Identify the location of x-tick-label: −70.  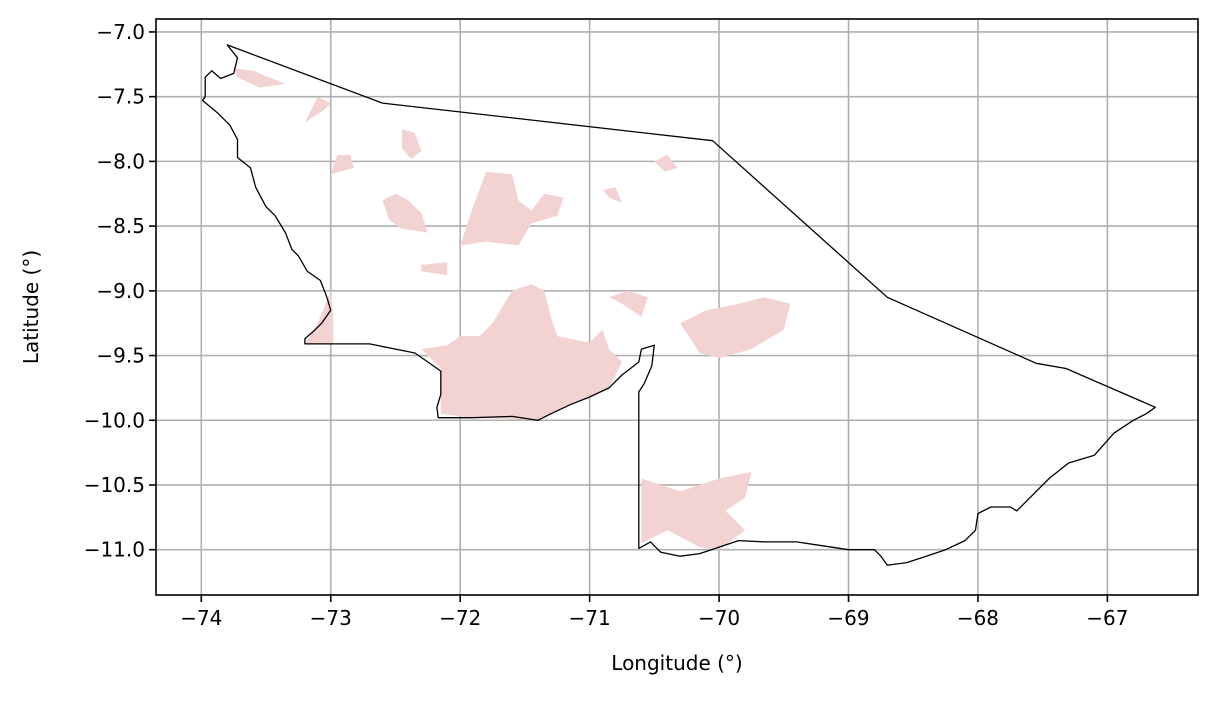
(719, 618).